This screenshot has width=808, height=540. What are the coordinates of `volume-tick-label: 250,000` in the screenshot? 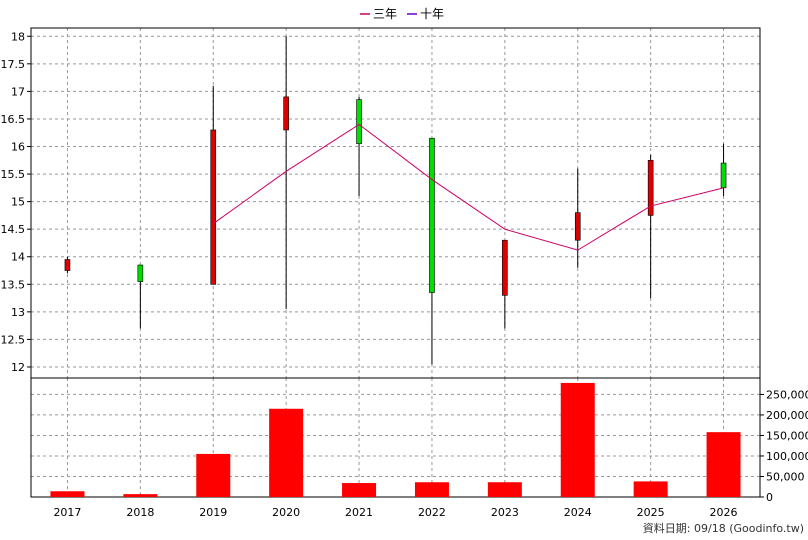 It's located at (787, 394).